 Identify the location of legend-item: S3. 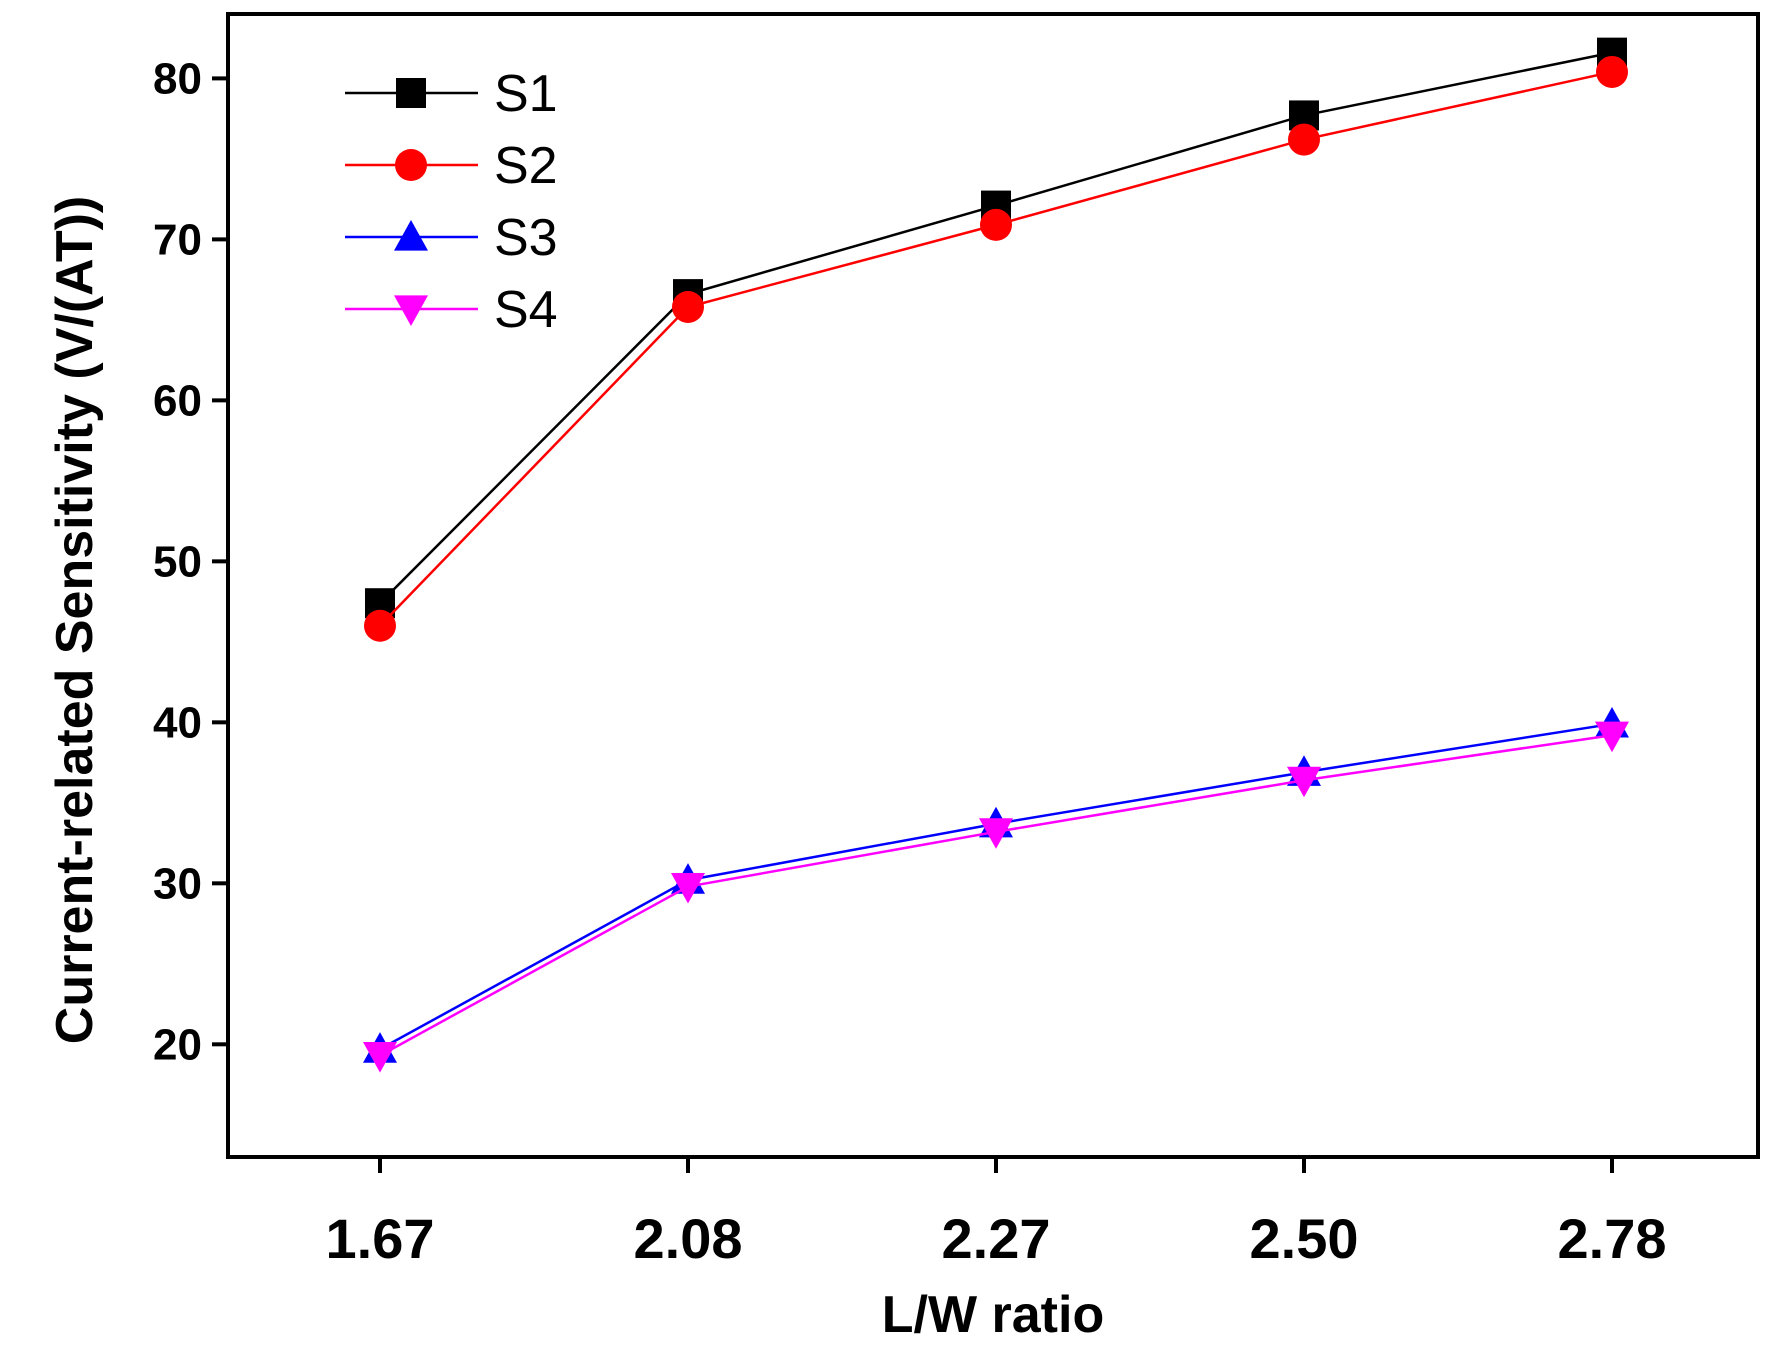
(451, 238).